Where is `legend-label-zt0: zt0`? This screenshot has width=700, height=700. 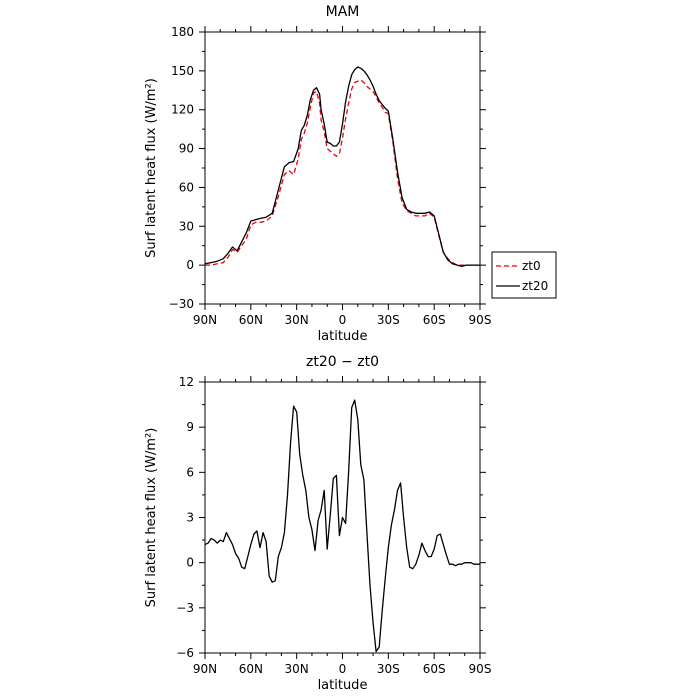
legend-label-zt0: zt0 is located at coordinates (531, 266).